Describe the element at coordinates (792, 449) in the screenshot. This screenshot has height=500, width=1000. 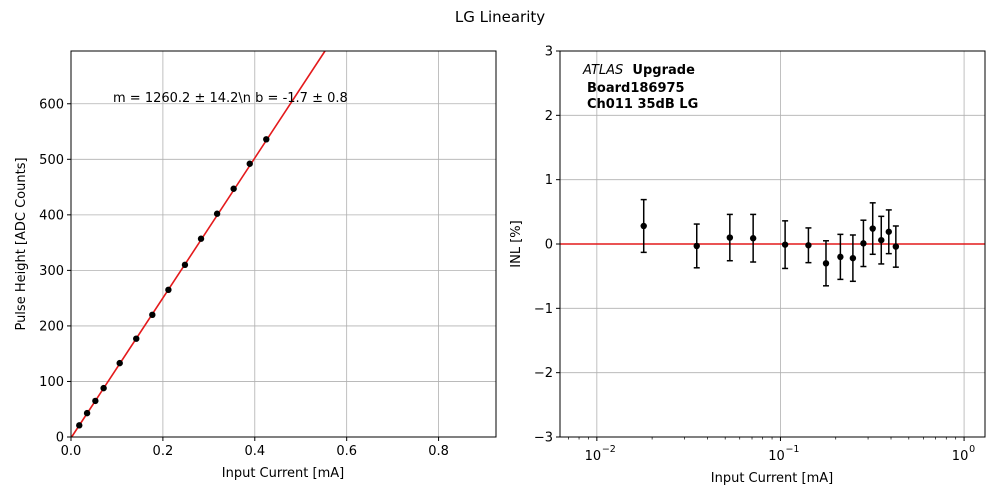
I see `inl-x-tick-exponent: −1` at that location.